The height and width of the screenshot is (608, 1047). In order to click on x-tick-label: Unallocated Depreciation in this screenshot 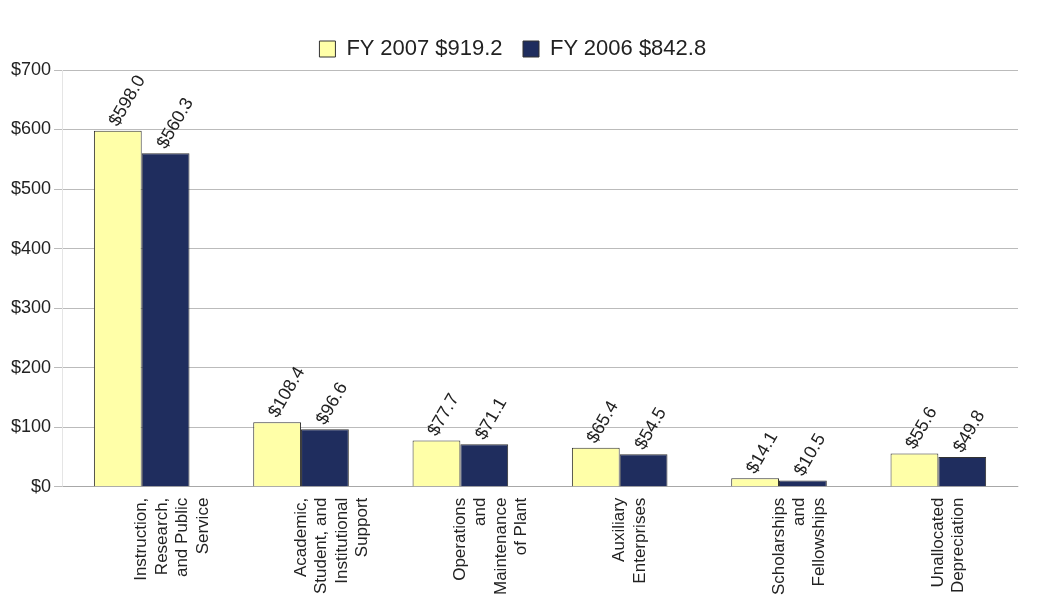, I will do `click(948, 545)`.